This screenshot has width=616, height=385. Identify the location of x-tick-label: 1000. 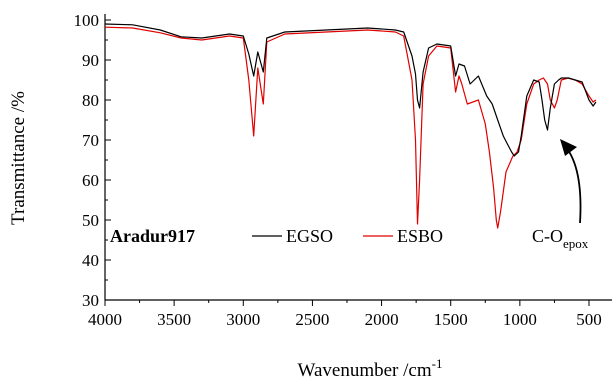
(520, 319).